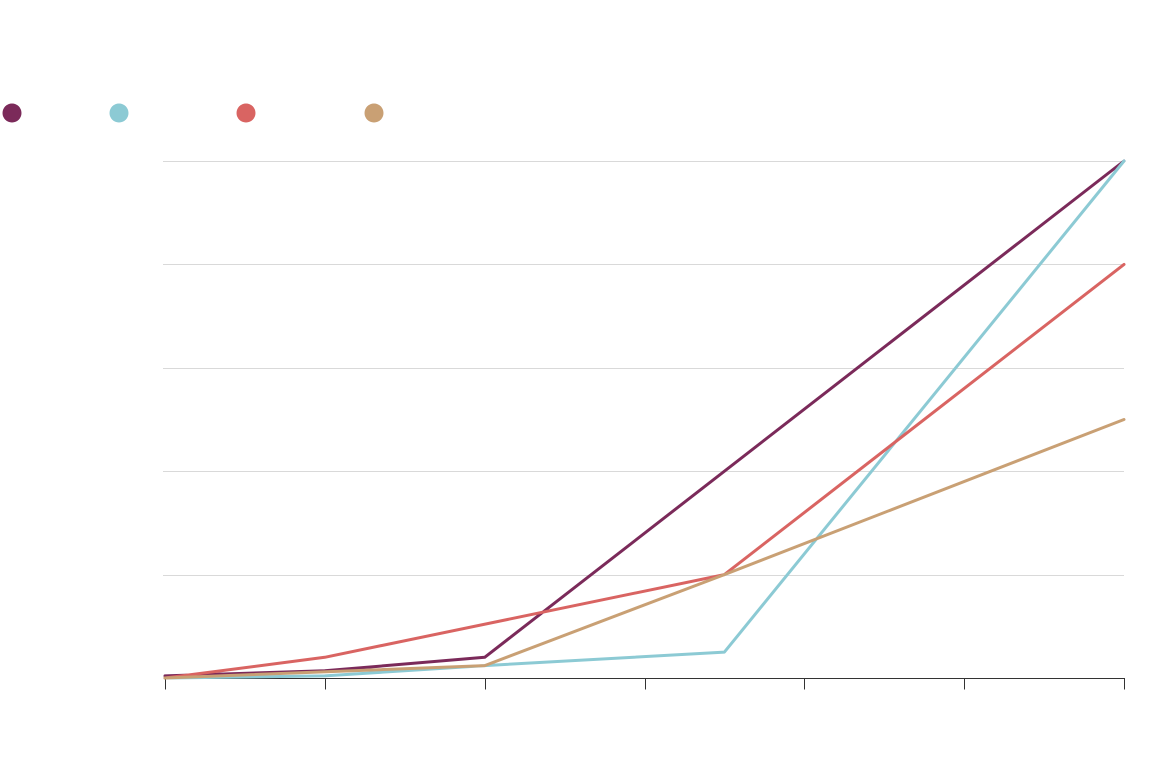 This screenshot has height=784, width=1160. Describe the element at coordinates (193, 113) in the screenshot. I see `legend` at that location.